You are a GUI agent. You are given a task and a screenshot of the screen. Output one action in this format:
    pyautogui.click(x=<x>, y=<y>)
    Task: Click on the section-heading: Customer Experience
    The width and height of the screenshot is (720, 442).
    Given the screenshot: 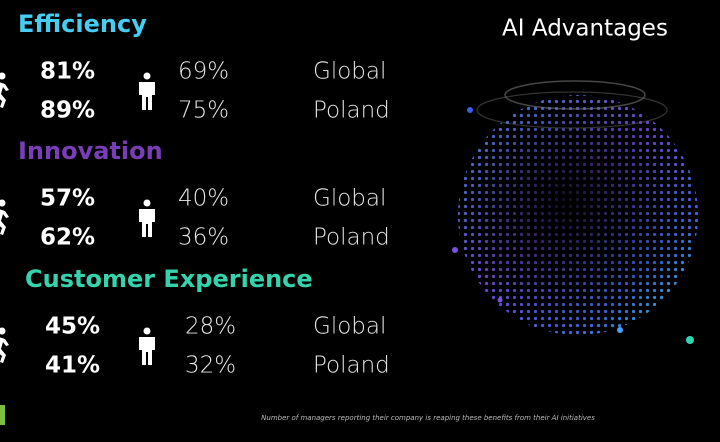 What is the action you would take?
    pyautogui.click(x=169, y=279)
    